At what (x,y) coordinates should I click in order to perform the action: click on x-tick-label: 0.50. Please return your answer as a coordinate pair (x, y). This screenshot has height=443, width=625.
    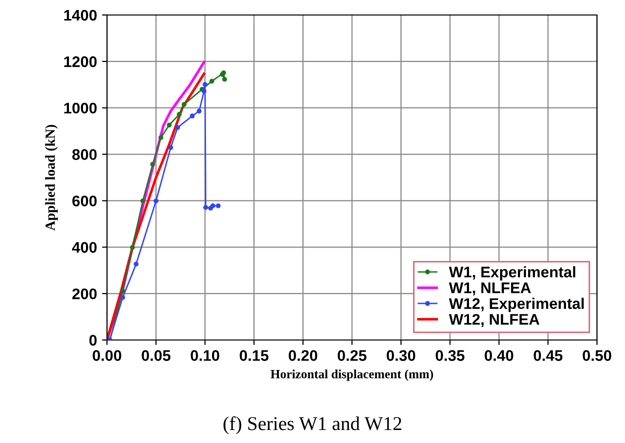
    Looking at the image, I should click on (597, 355).